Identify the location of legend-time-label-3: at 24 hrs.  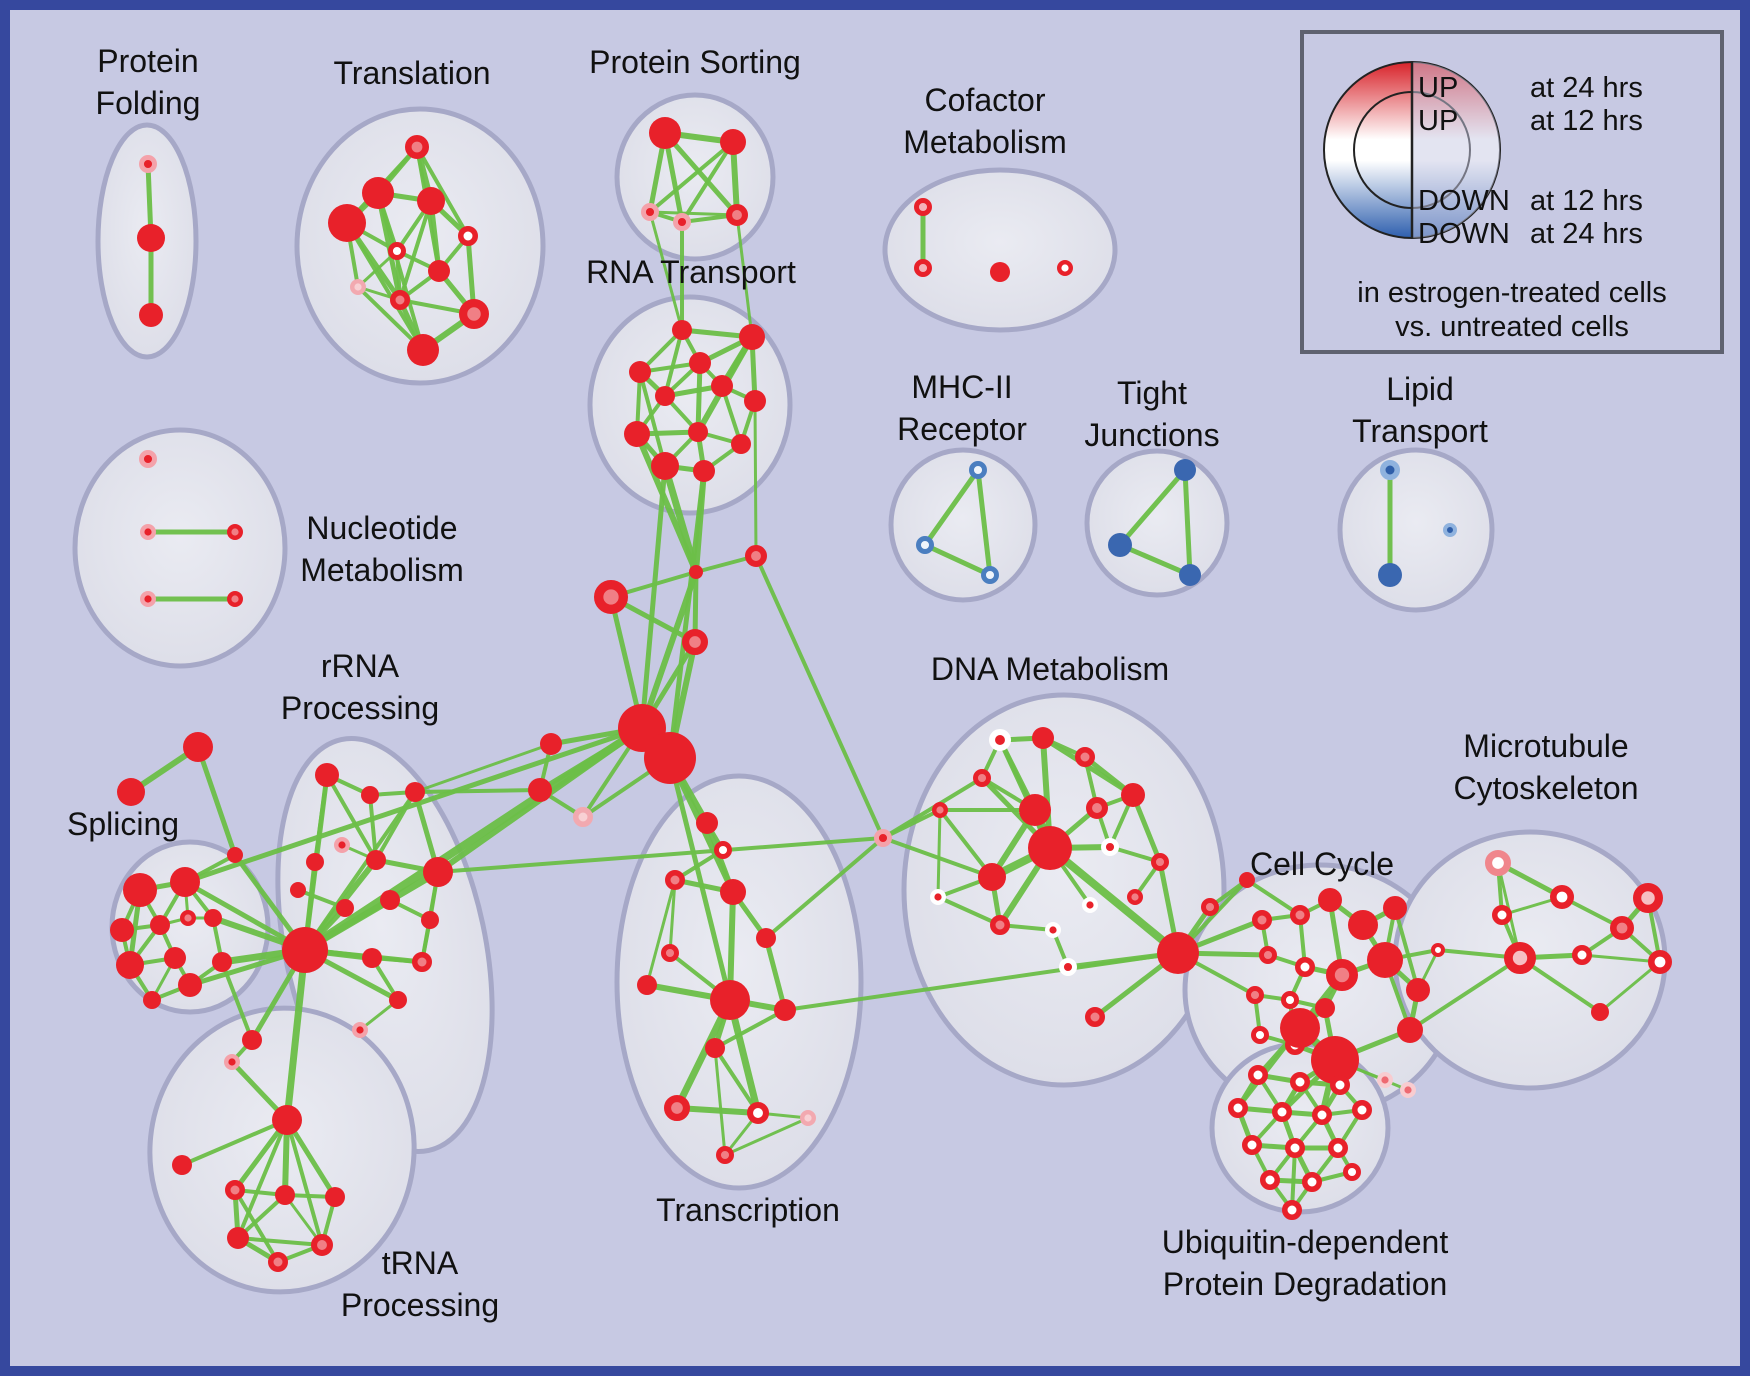
(1586, 234).